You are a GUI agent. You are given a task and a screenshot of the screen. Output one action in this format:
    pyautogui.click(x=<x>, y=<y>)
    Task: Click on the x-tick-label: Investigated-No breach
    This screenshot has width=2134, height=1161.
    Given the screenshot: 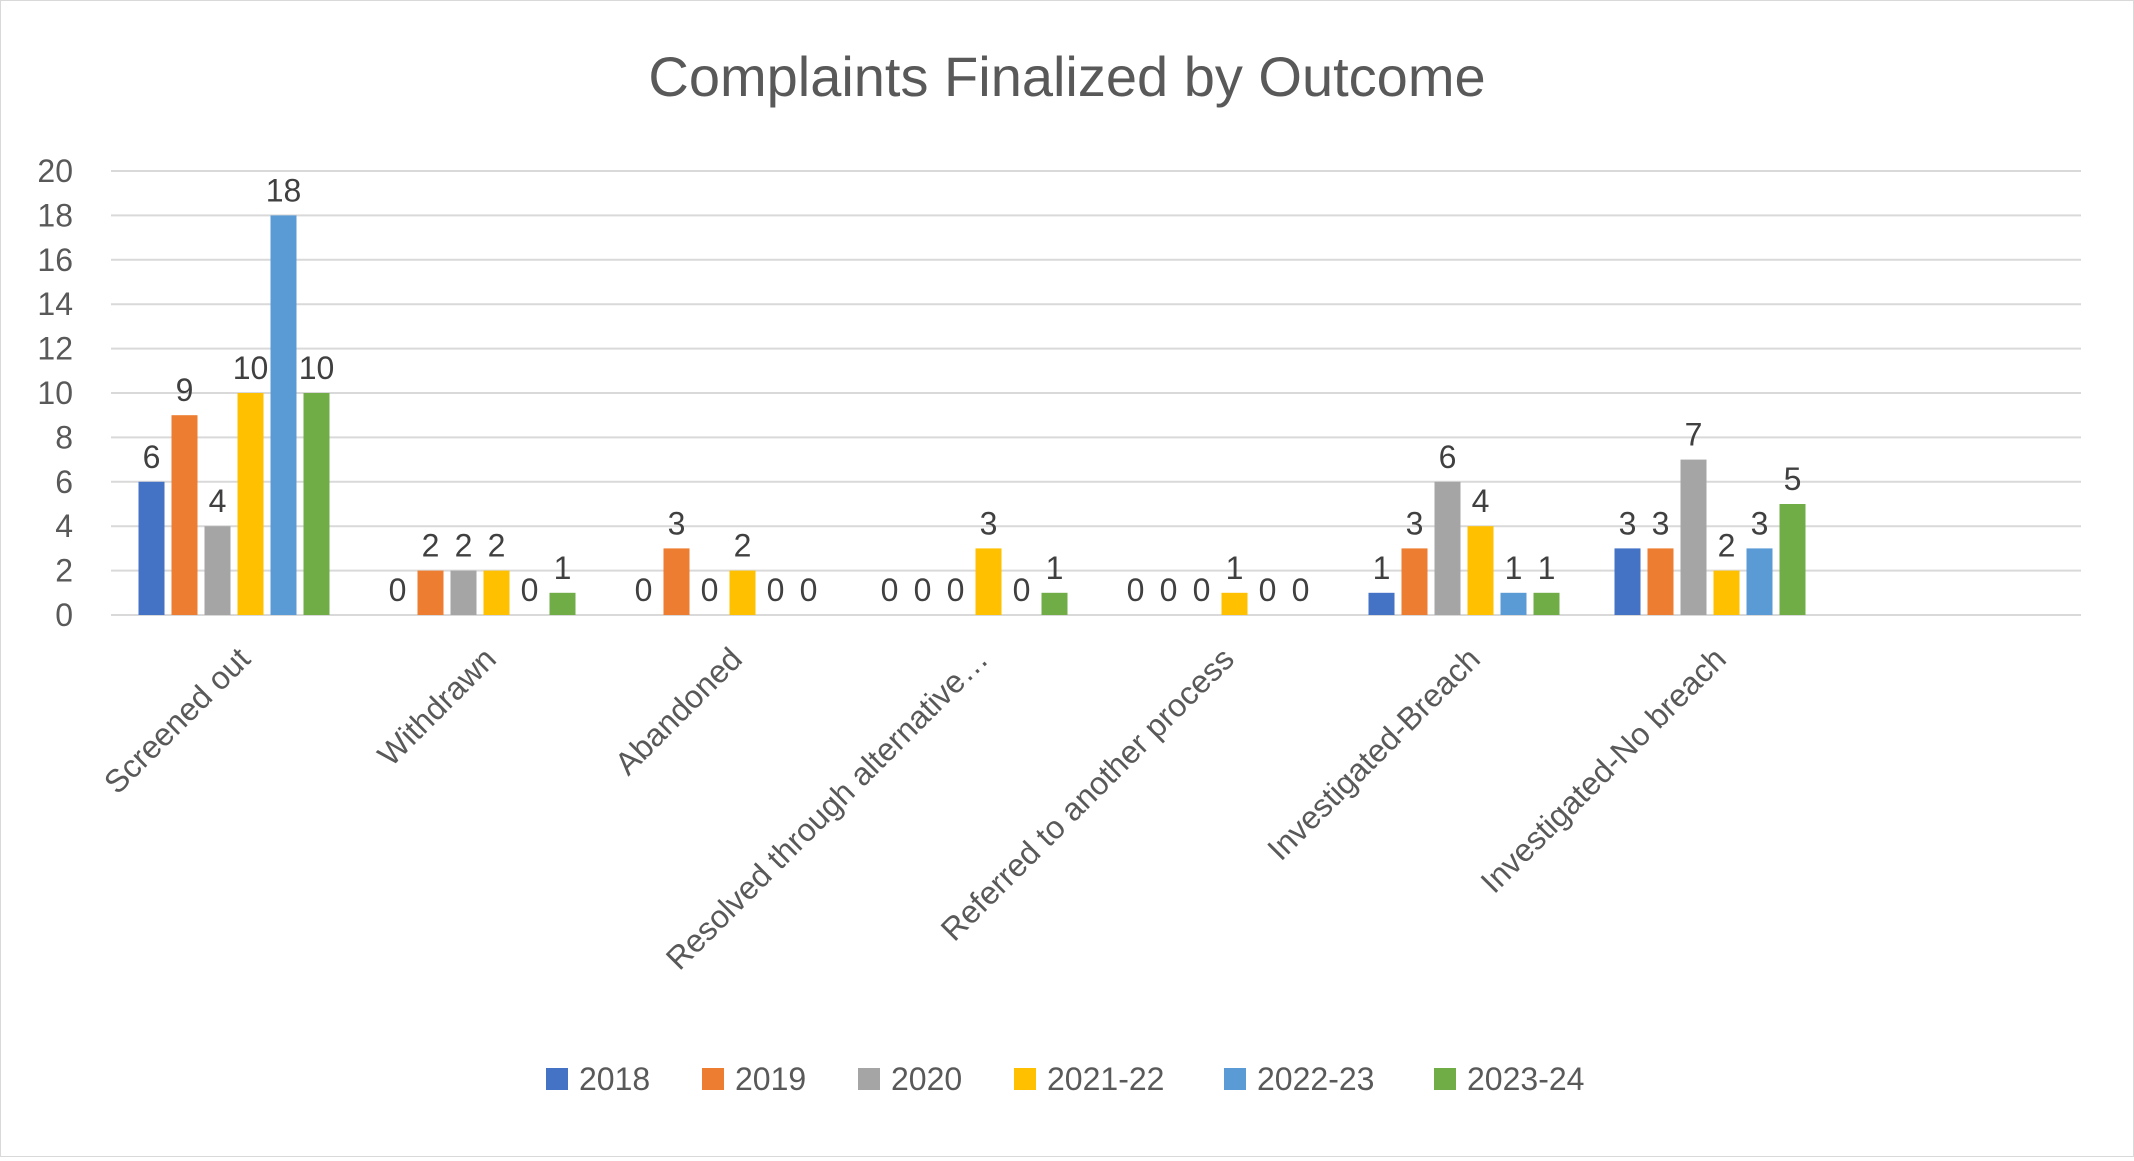 What is the action you would take?
    pyautogui.click(x=1603, y=769)
    